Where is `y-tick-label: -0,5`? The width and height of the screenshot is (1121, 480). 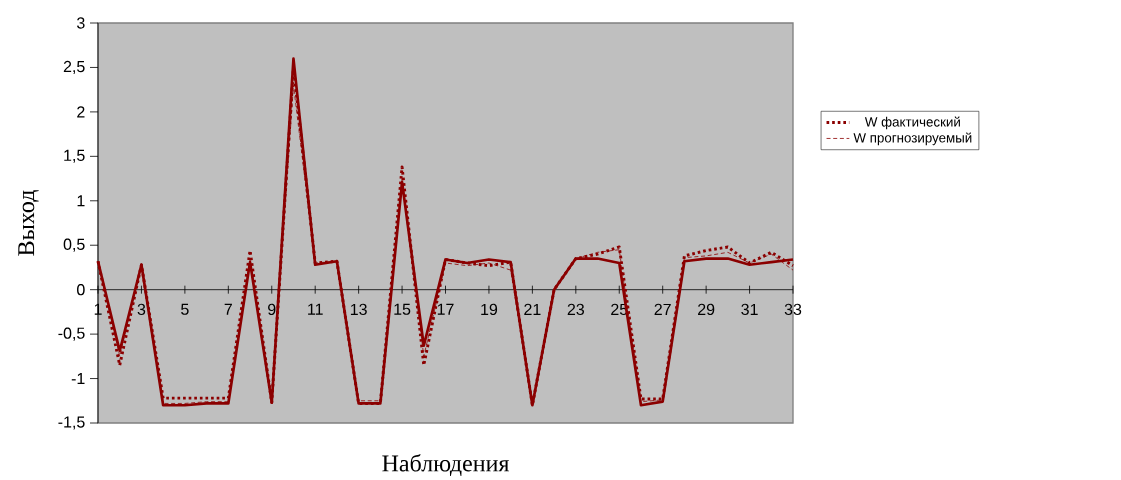
y-tick-label: -0,5 is located at coordinates (71, 334).